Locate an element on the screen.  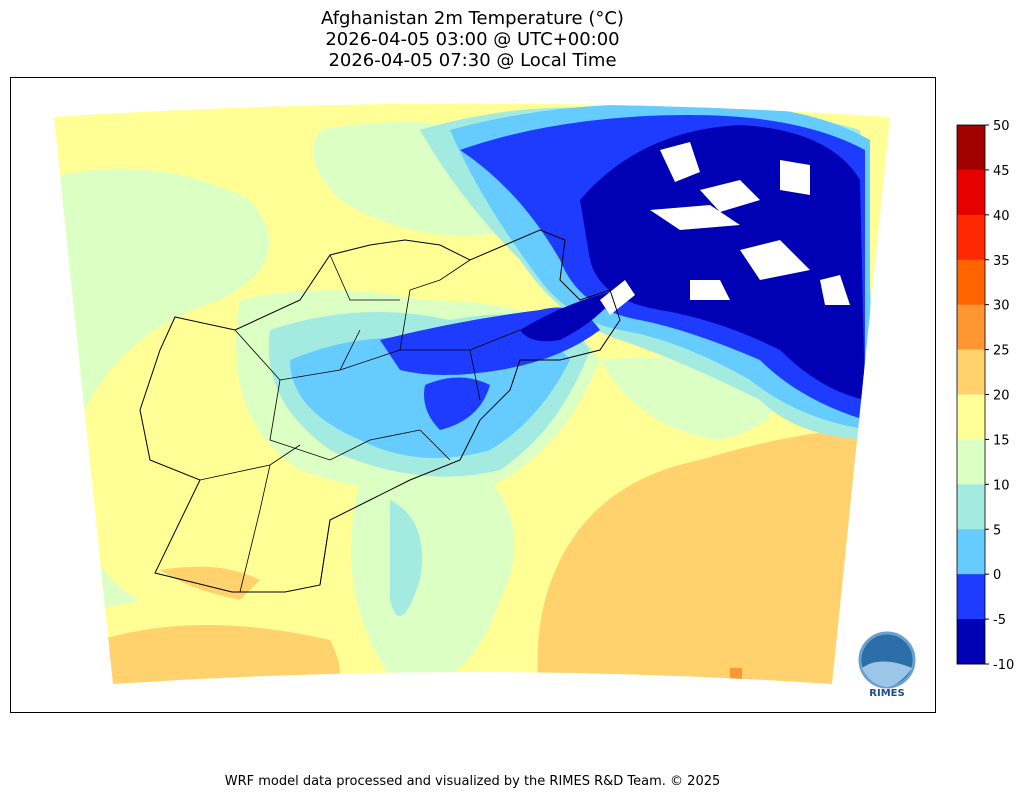
colorbar-tick-label: -10 is located at coordinates (1003, 665).